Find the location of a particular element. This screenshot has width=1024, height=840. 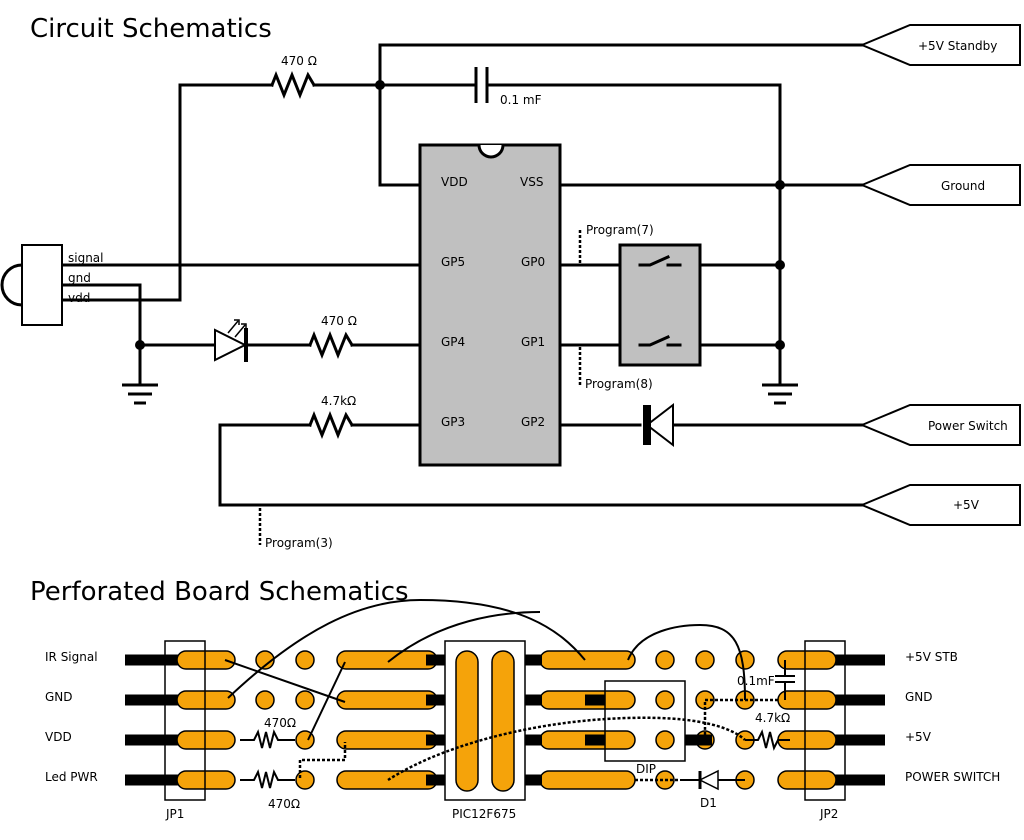

diode-icon is located at coordinates (658, 425).